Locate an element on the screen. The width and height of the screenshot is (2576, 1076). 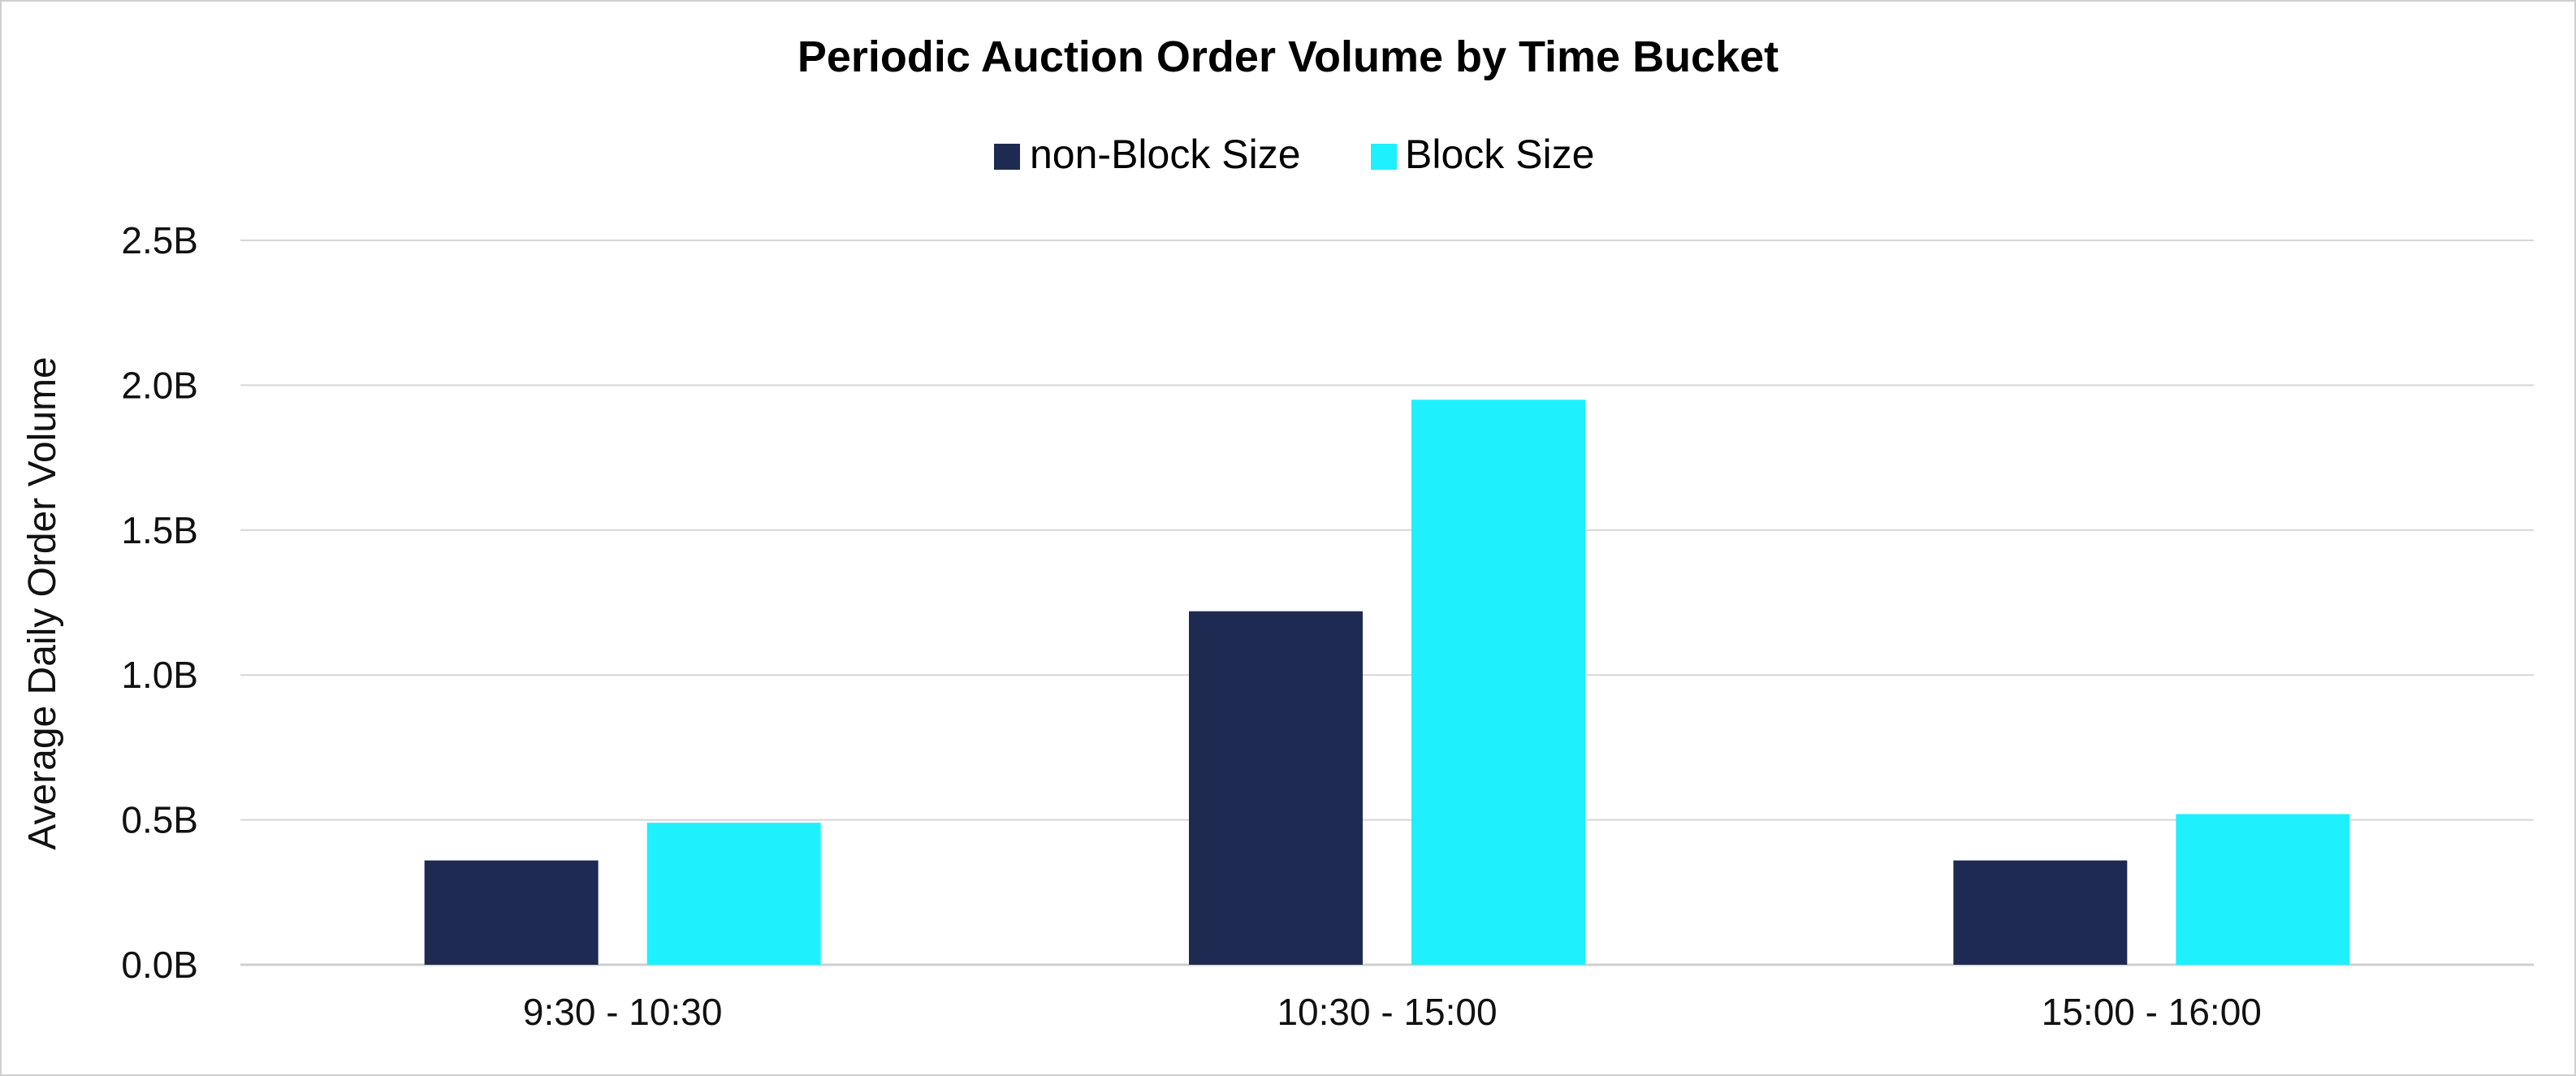
legend-swatch-block is located at coordinates (1384, 157).